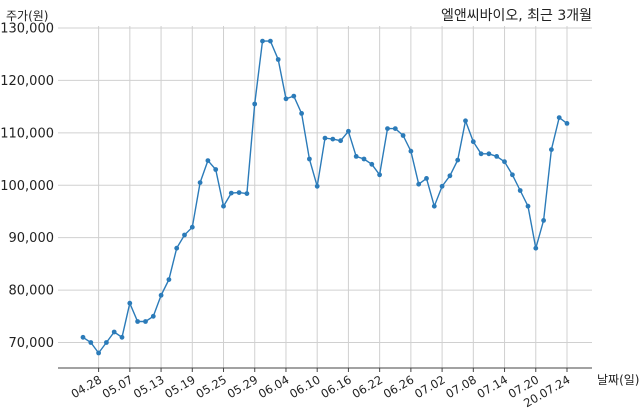 The width and height of the screenshot is (640, 409). What do you see at coordinates (27, 133) in the screenshot?
I see `y-tick-label: 110,000` at bounding box center [27, 133].